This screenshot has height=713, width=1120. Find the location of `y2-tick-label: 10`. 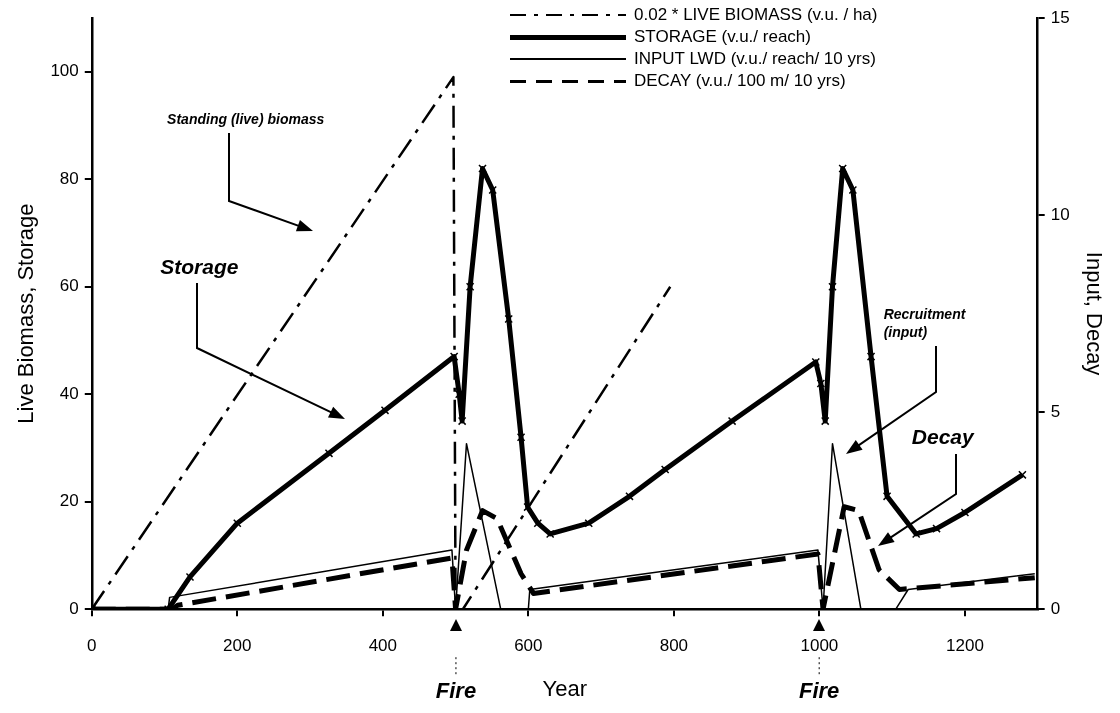

y2-tick-label: 10 is located at coordinates (1060, 214).